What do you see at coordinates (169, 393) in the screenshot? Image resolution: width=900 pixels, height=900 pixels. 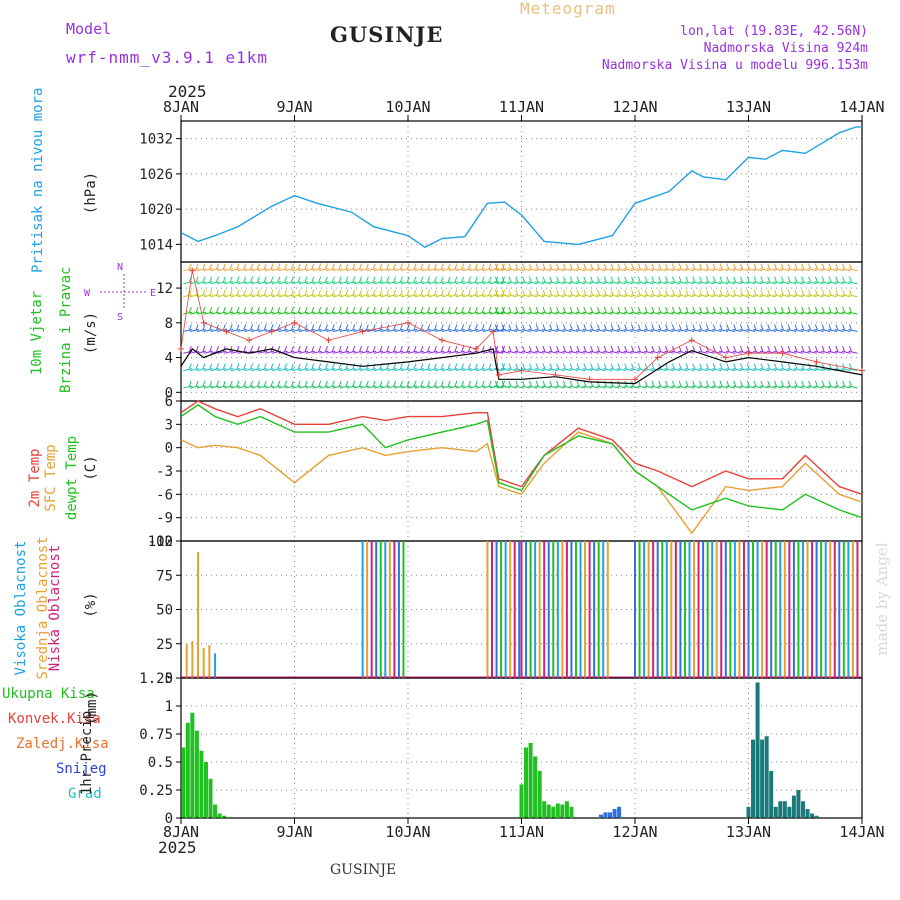 I see `y-tick-label: 0` at bounding box center [169, 393].